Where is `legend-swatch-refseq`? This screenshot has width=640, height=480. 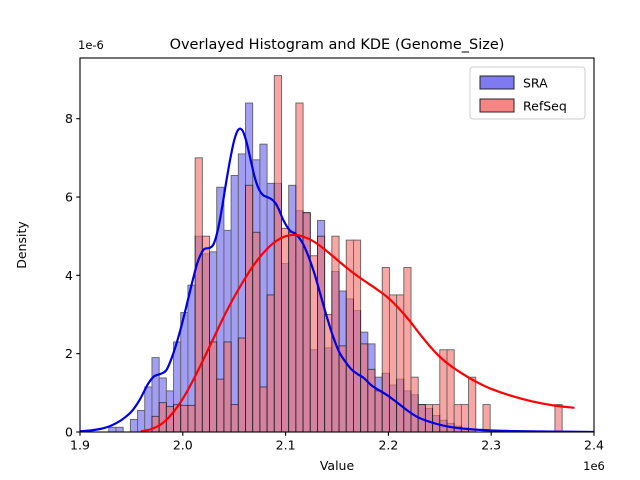 legend-swatch-refseq is located at coordinates (497, 105).